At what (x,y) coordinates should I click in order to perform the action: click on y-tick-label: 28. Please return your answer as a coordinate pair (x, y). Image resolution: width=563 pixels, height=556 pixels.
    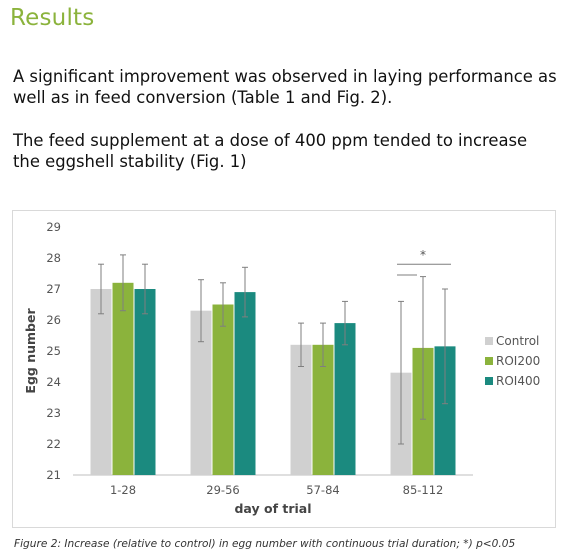
    Looking at the image, I should click on (53, 258).